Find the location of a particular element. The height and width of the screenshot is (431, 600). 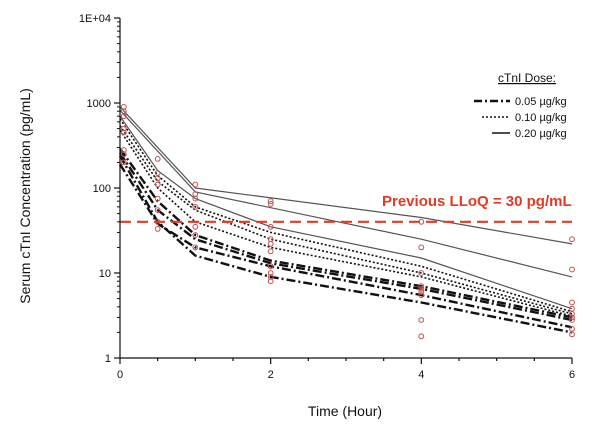

legend-label-1: 0.10 µg/kg is located at coordinates (541, 118).